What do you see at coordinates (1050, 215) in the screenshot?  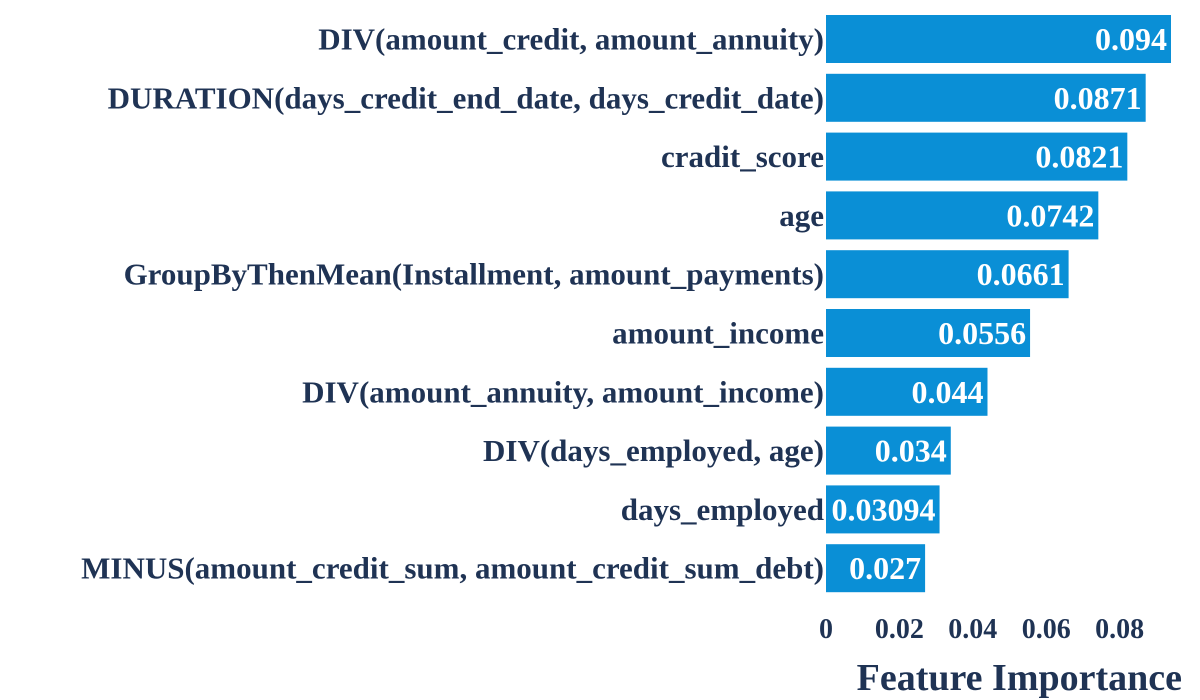 I see `value-label-3: 0.0742` at bounding box center [1050, 215].